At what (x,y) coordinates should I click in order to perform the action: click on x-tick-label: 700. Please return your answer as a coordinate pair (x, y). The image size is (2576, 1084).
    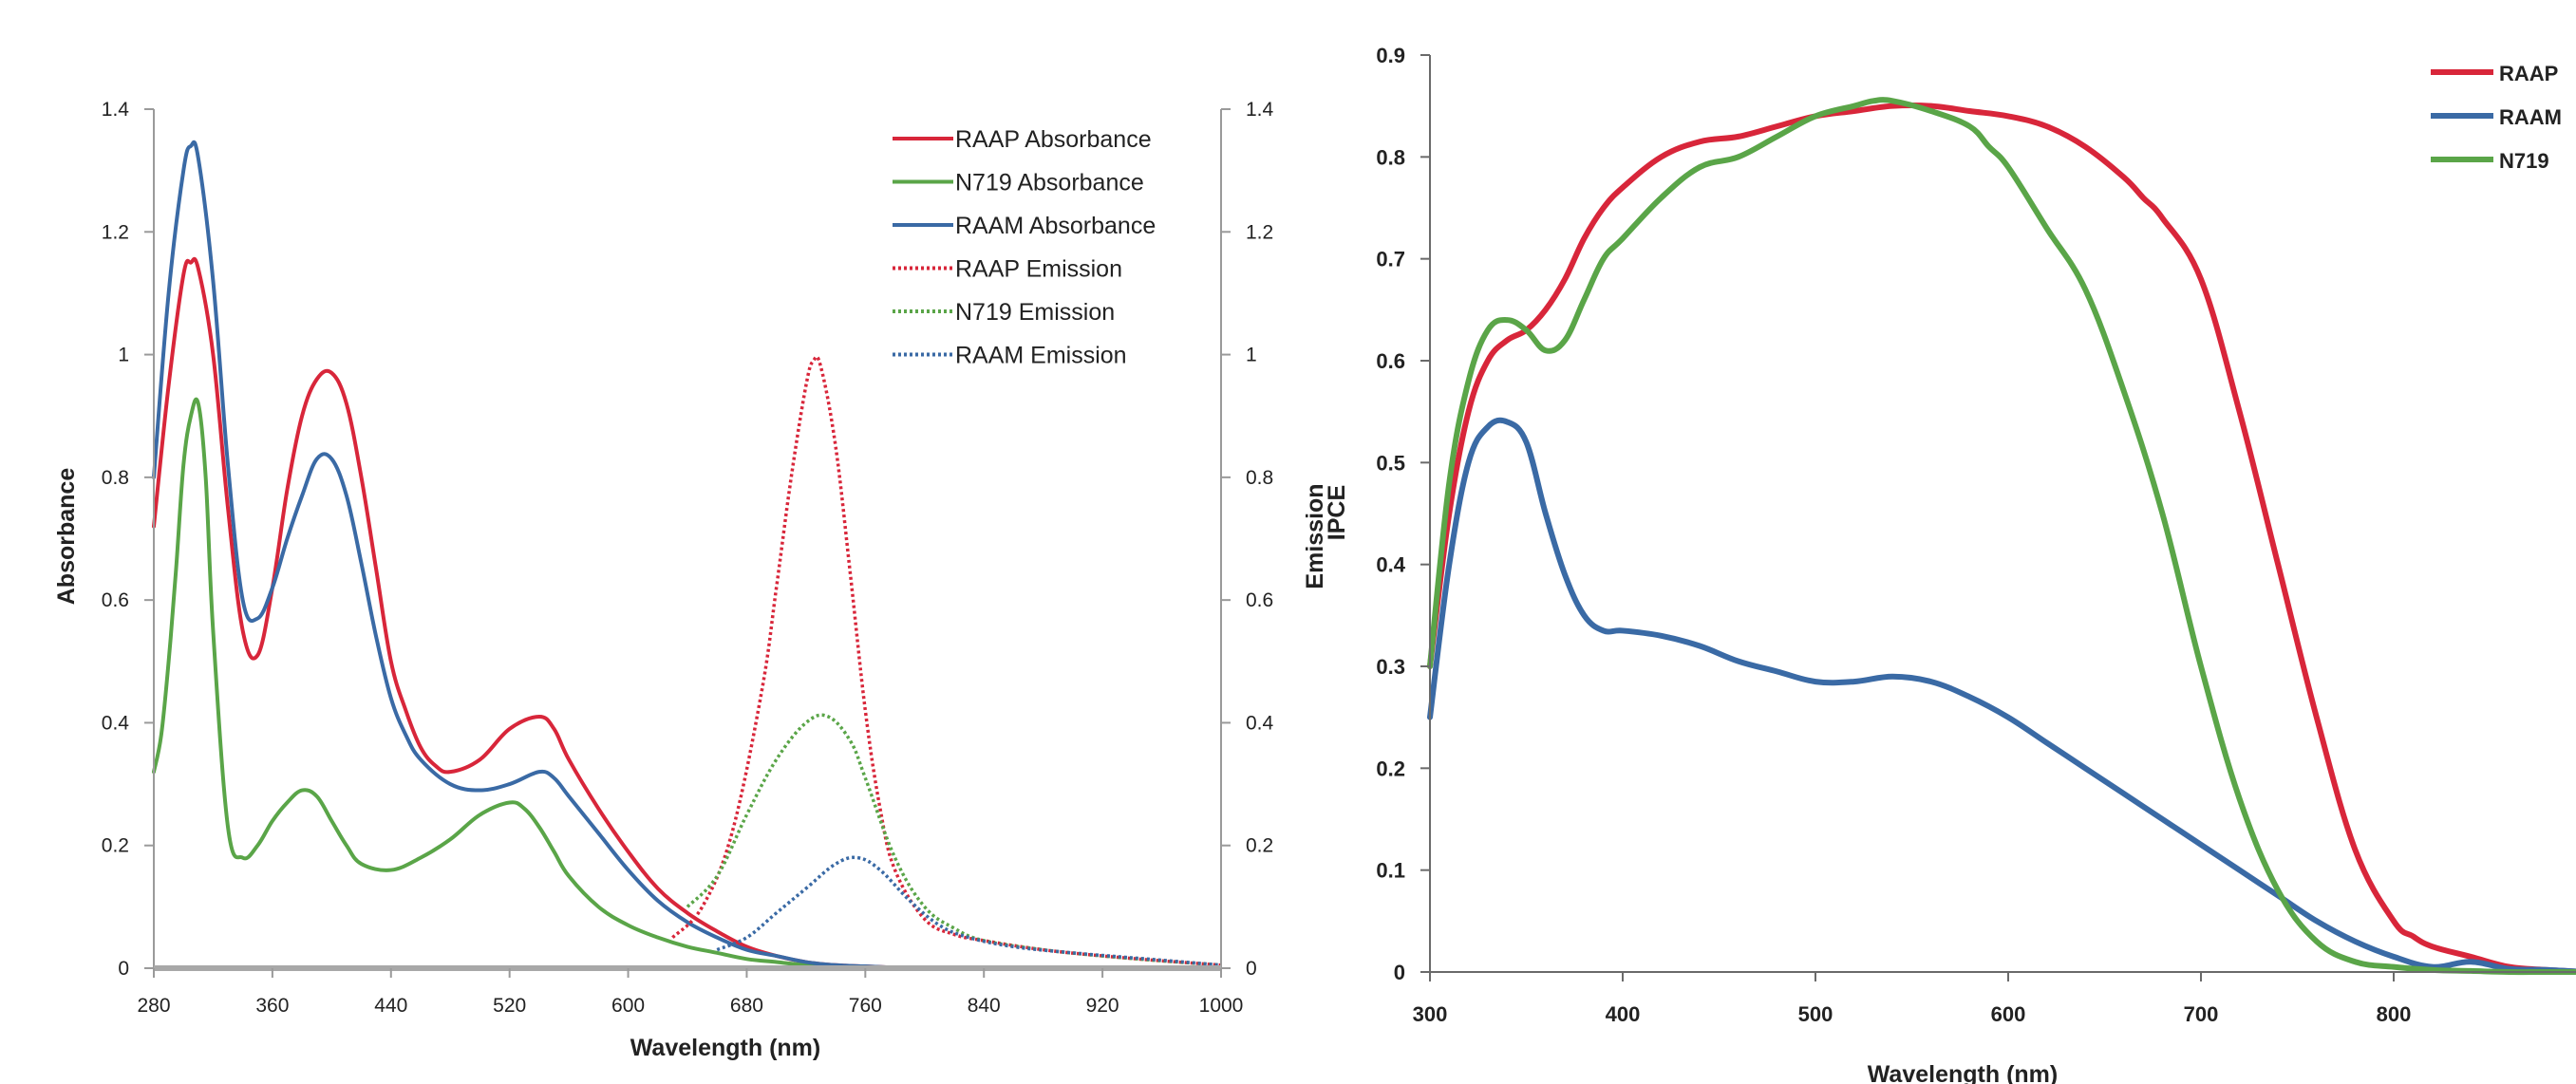
    Looking at the image, I should click on (2201, 1014).